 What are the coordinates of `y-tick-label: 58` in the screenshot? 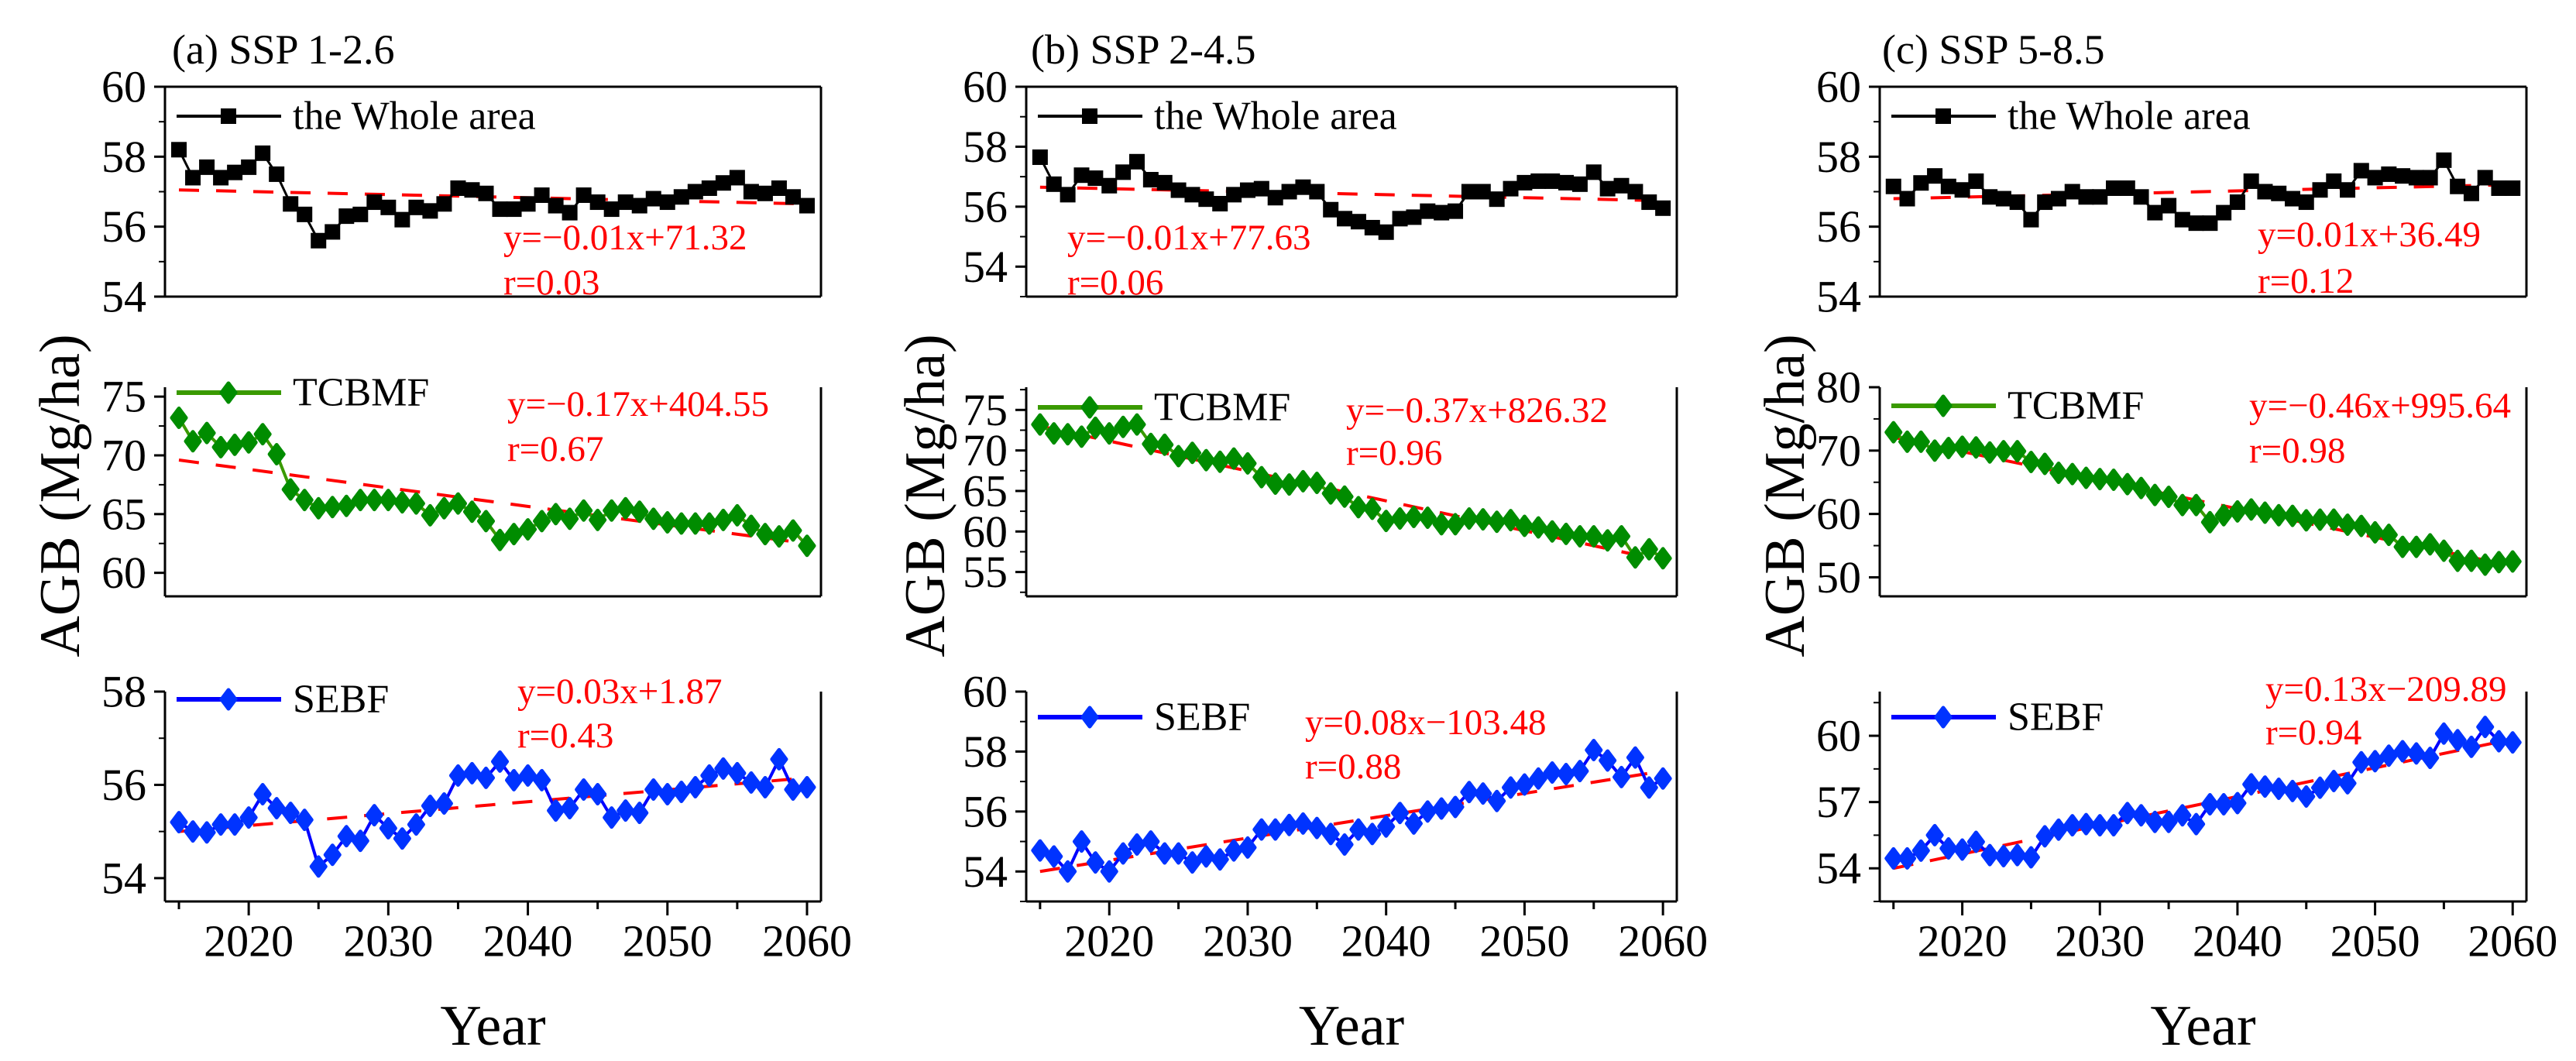 It's located at (985, 751).